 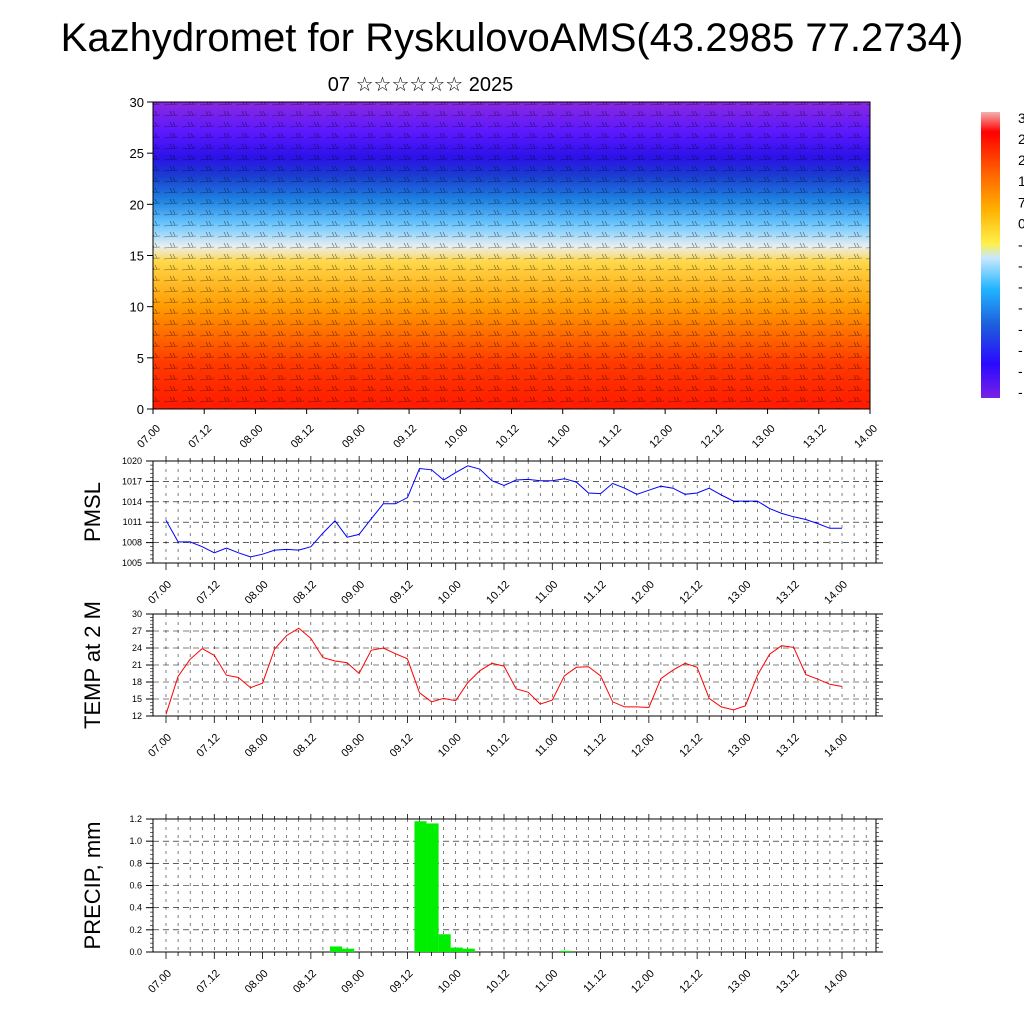 What do you see at coordinates (990, 255) in the screenshot?
I see `colorbar` at bounding box center [990, 255].